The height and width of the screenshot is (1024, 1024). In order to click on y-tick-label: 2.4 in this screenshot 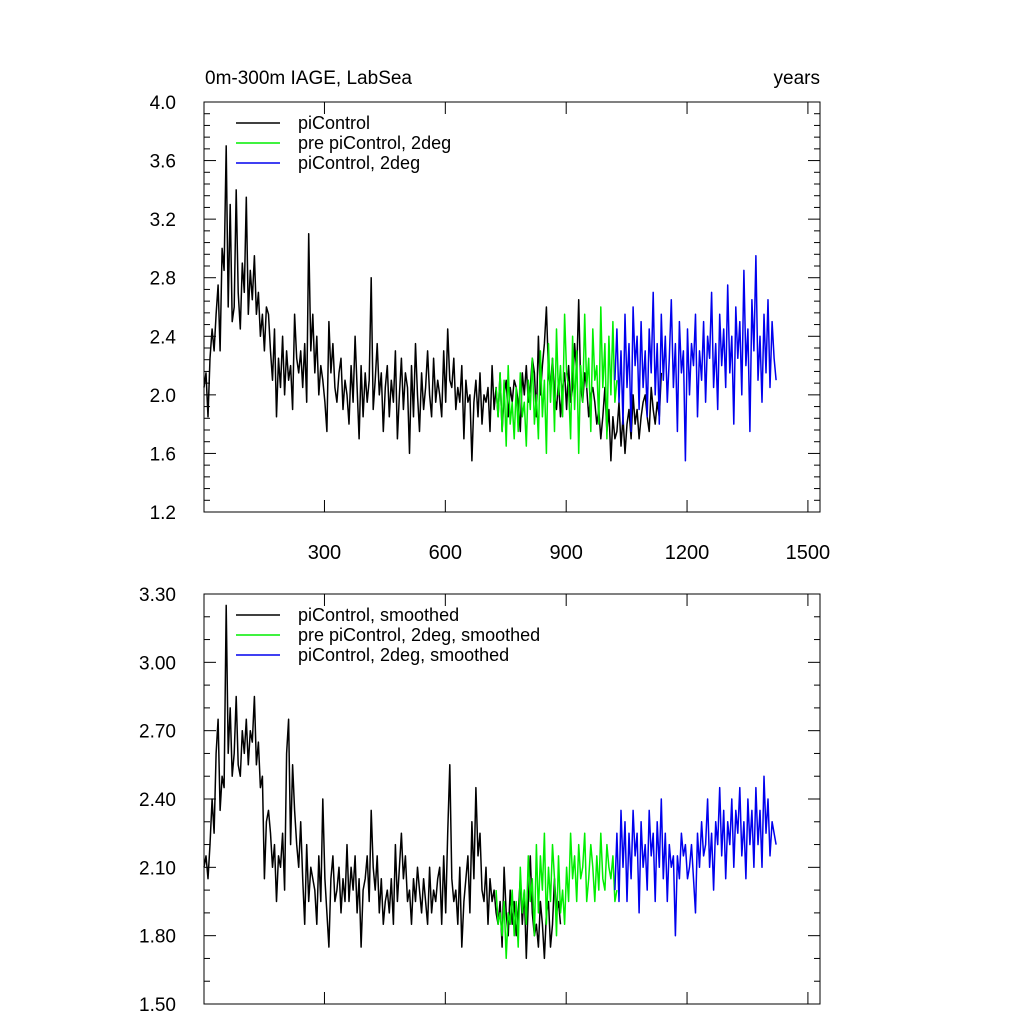, I will do `click(163, 337)`.